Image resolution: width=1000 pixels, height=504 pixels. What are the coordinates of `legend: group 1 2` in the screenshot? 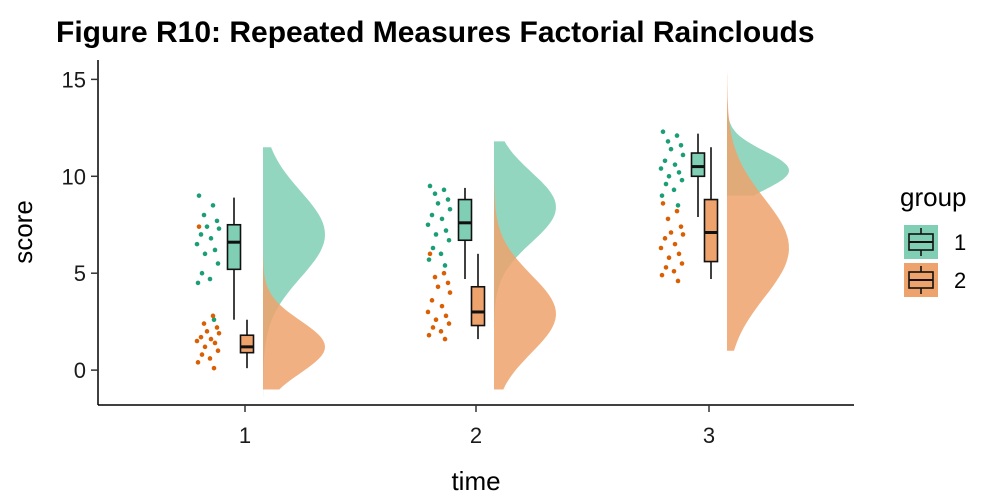 It's located at (933, 239).